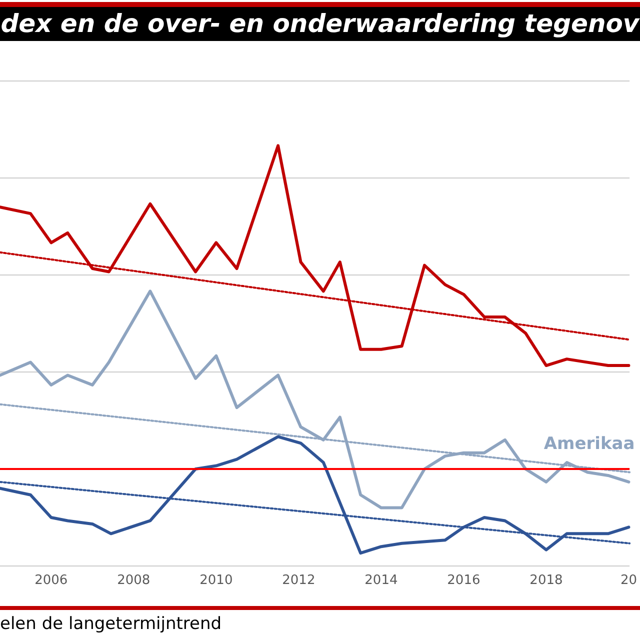  I want to click on x-tick-label: 2014, so click(381, 580).